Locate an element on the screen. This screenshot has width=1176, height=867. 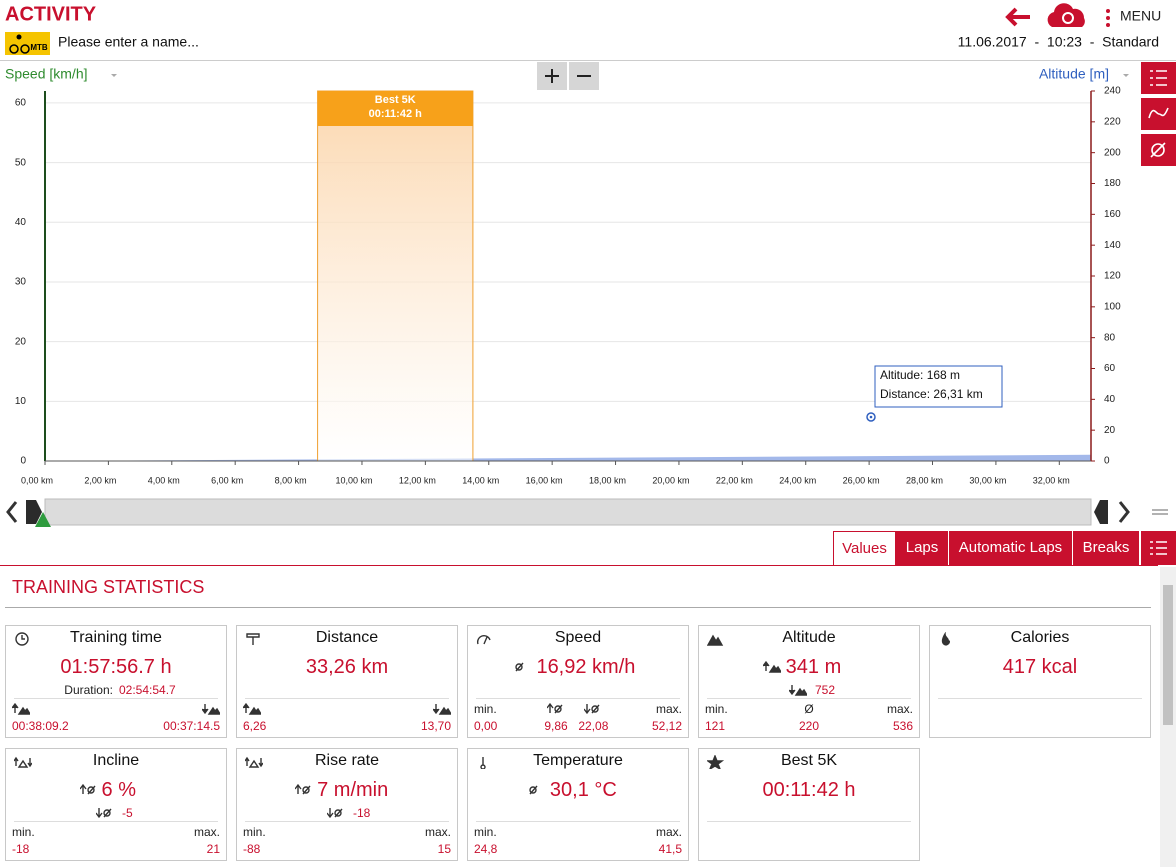
x-tick-label: 0,00 km is located at coordinates (37, 480).